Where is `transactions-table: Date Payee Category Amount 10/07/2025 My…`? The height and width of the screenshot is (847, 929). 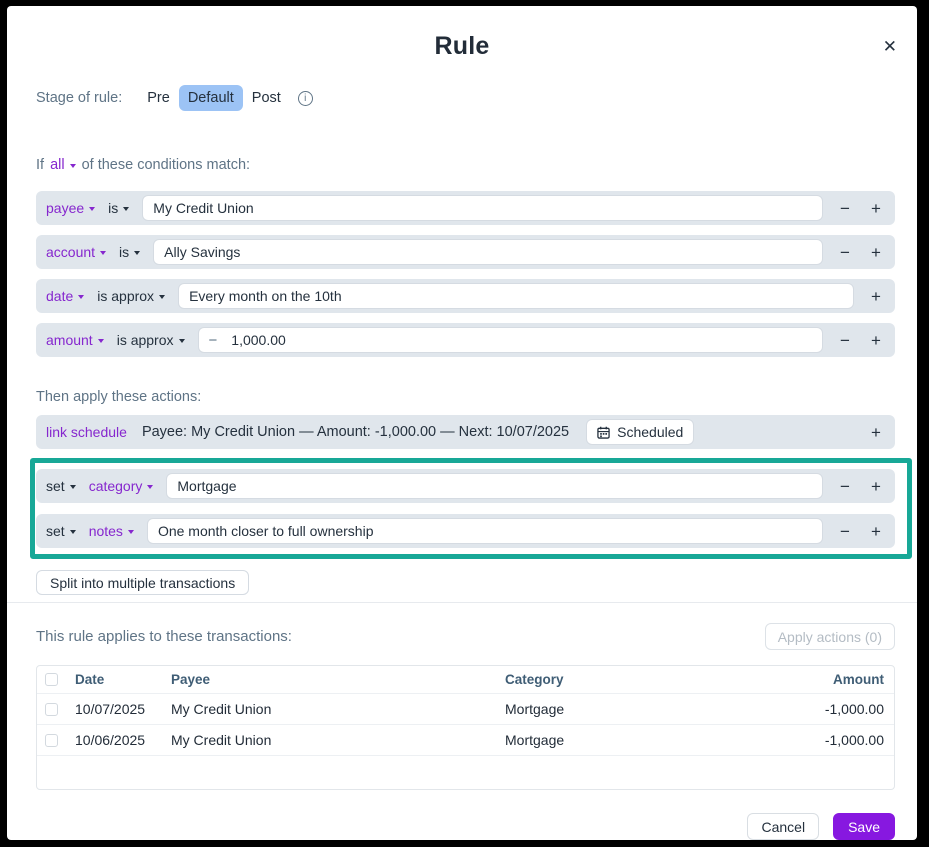 transactions-table: Date Payee Category Amount 10/07/2025 My… is located at coordinates (465, 727).